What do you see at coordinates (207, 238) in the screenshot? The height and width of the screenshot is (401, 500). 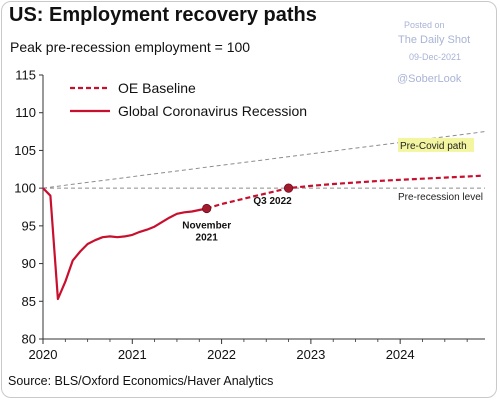 I see `marker-label-sub: 2021` at bounding box center [207, 238].